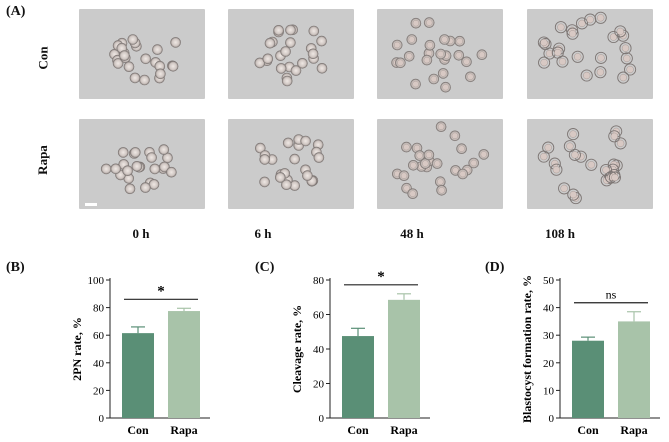  What do you see at coordinates (77, 349) in the screenshot?
I see `y-axis-label: 2PN rate, %` at bounding box center [77, 349].